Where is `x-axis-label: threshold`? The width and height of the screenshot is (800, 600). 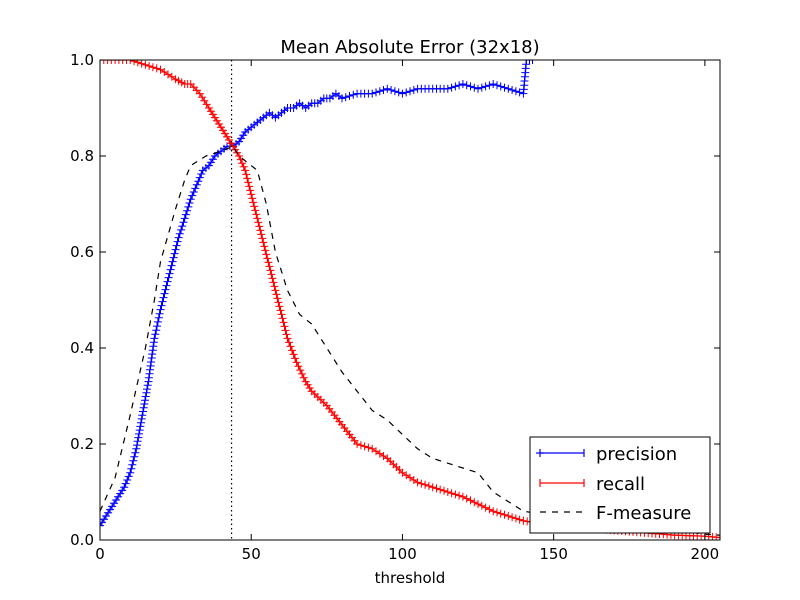
x-axis-label: threshold is located at coordinates (410, 578).